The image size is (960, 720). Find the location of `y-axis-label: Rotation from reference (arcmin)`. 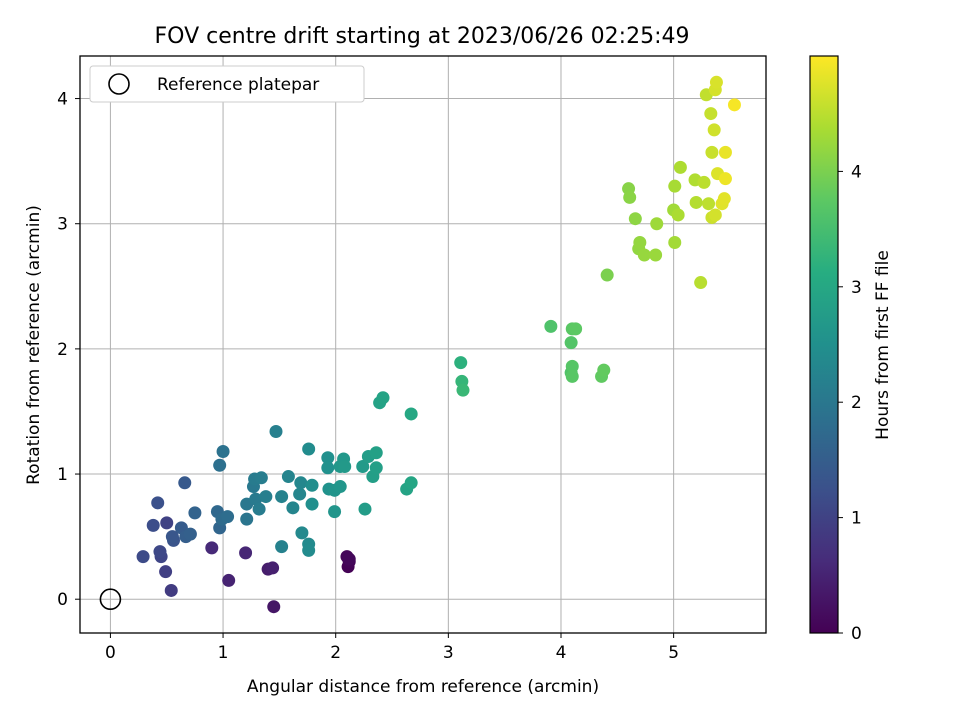

y-axis-label: Rotation from reference (arcmin) is located at coordinates (34, 345).